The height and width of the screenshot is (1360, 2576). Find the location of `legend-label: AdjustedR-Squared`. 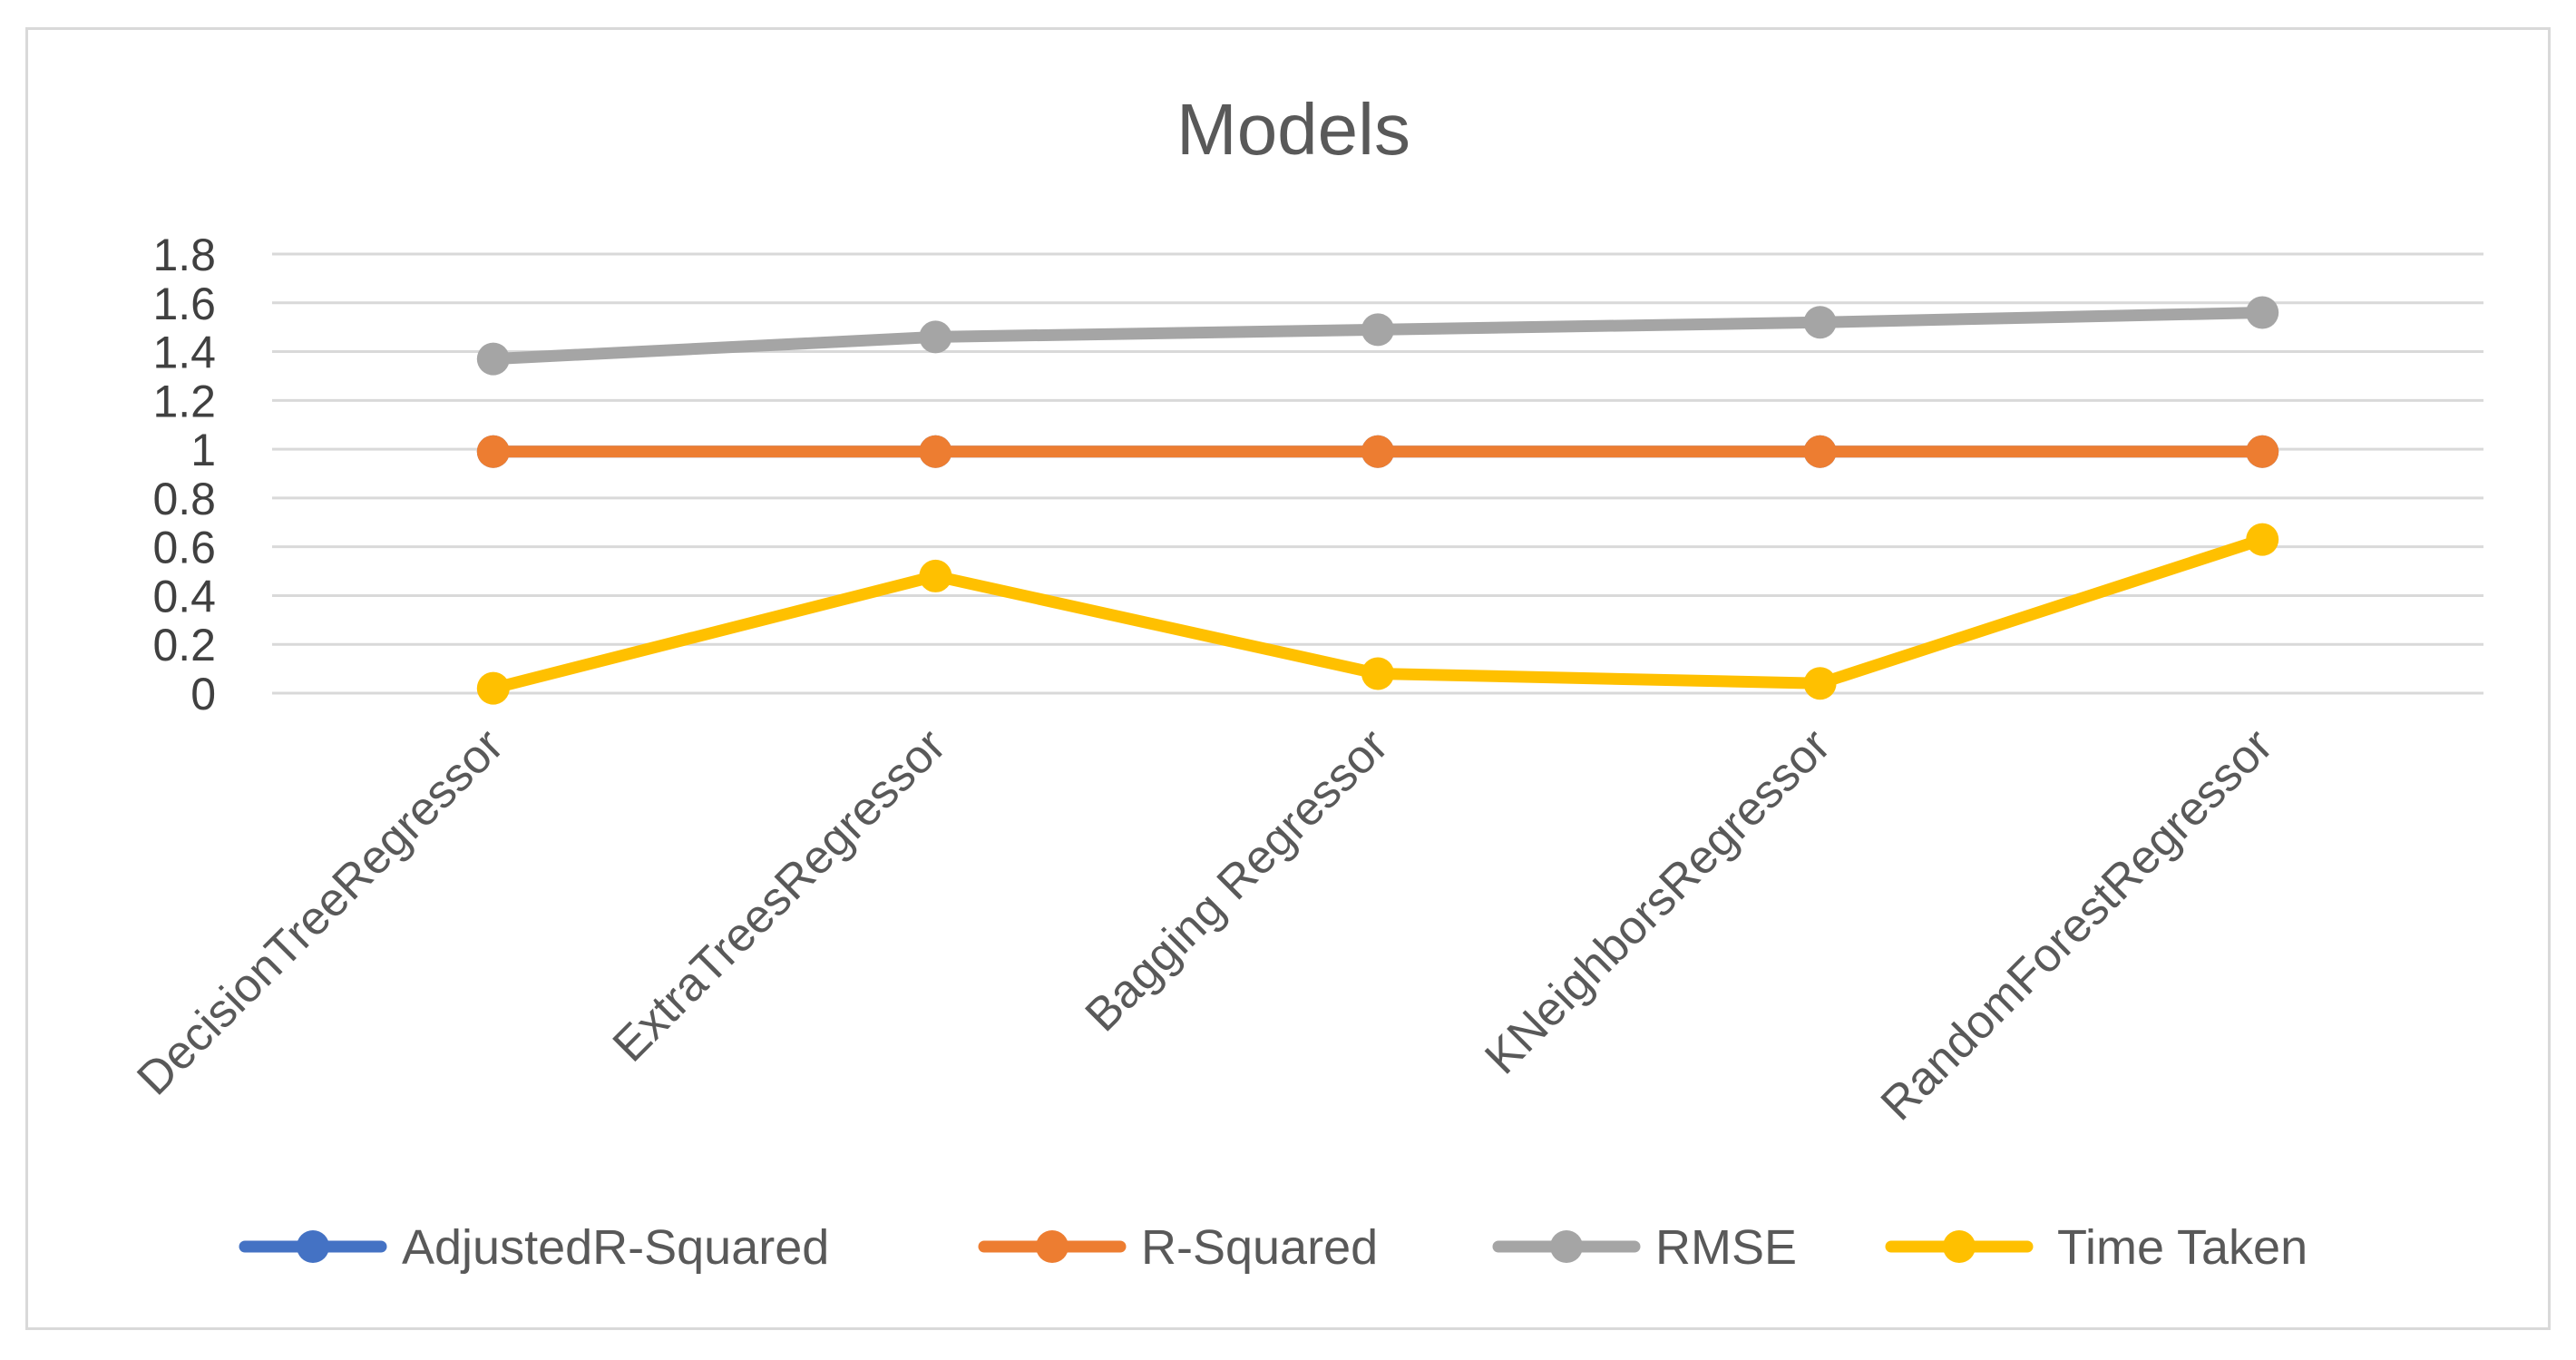

legend-label: AdjustedR-Squared is located at coordinates (615, 1247).